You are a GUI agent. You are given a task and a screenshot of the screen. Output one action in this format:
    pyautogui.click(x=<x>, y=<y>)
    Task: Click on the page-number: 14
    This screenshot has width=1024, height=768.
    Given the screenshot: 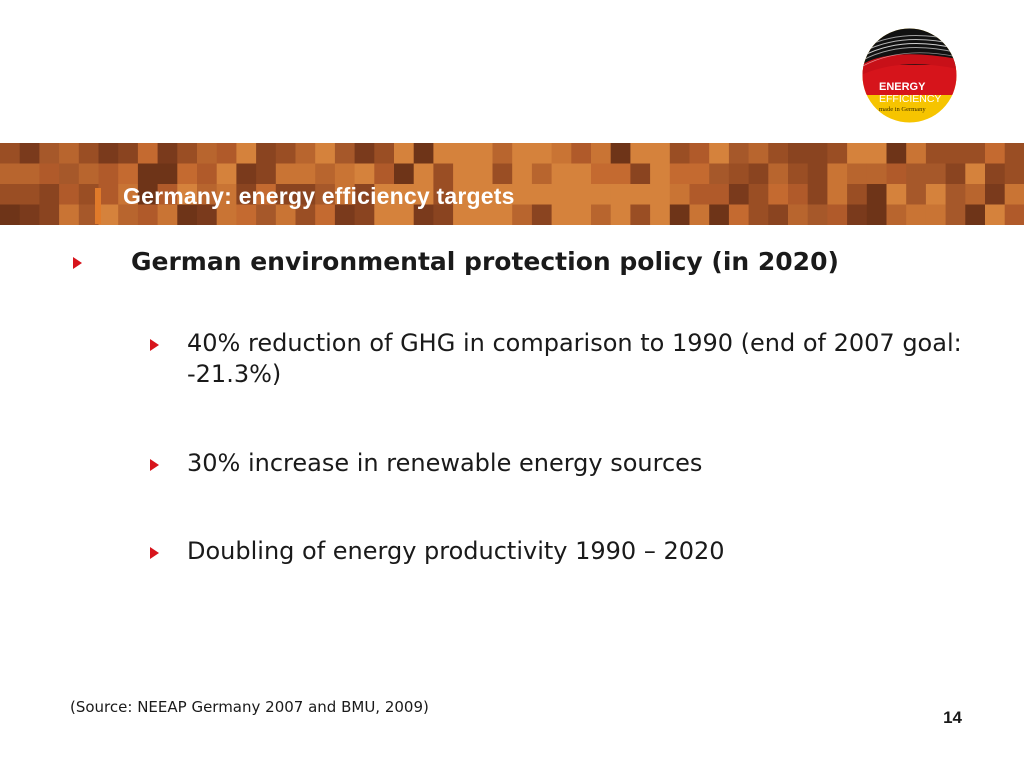 What is the action you would take?
    pyautogui.click(x=952, y=717)
    